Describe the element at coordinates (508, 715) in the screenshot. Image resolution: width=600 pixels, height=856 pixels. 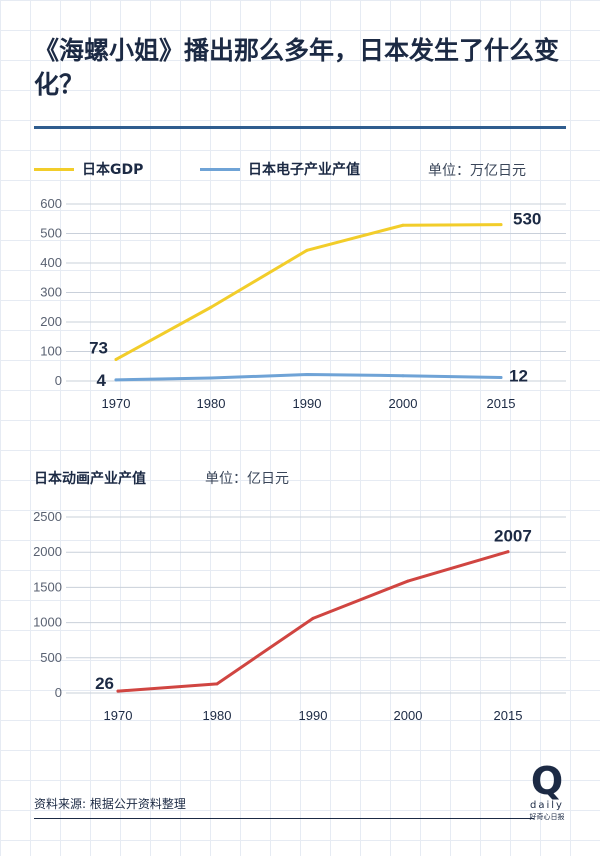
I see `chart2-x-tick-label: 2015` at that location.